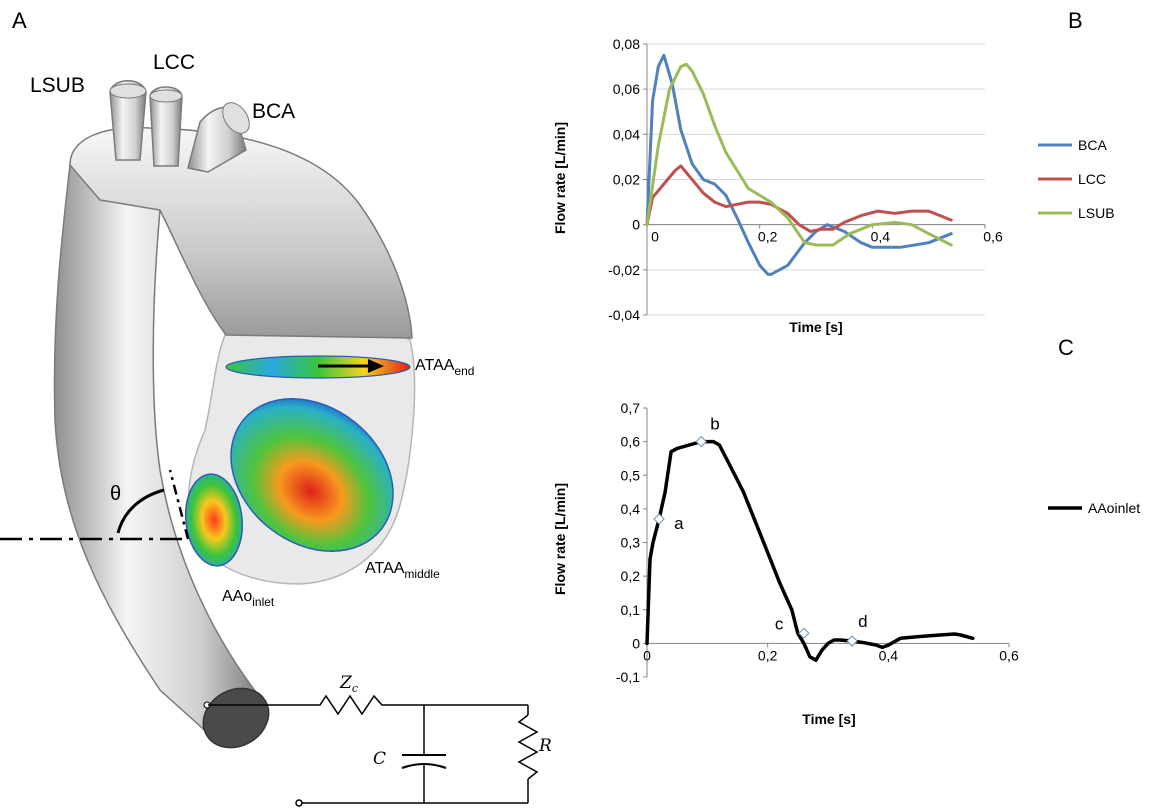  Describe the element at coordinates (631, 442) in the screenshot. I see `y-tick-label: 0,6` at that location.